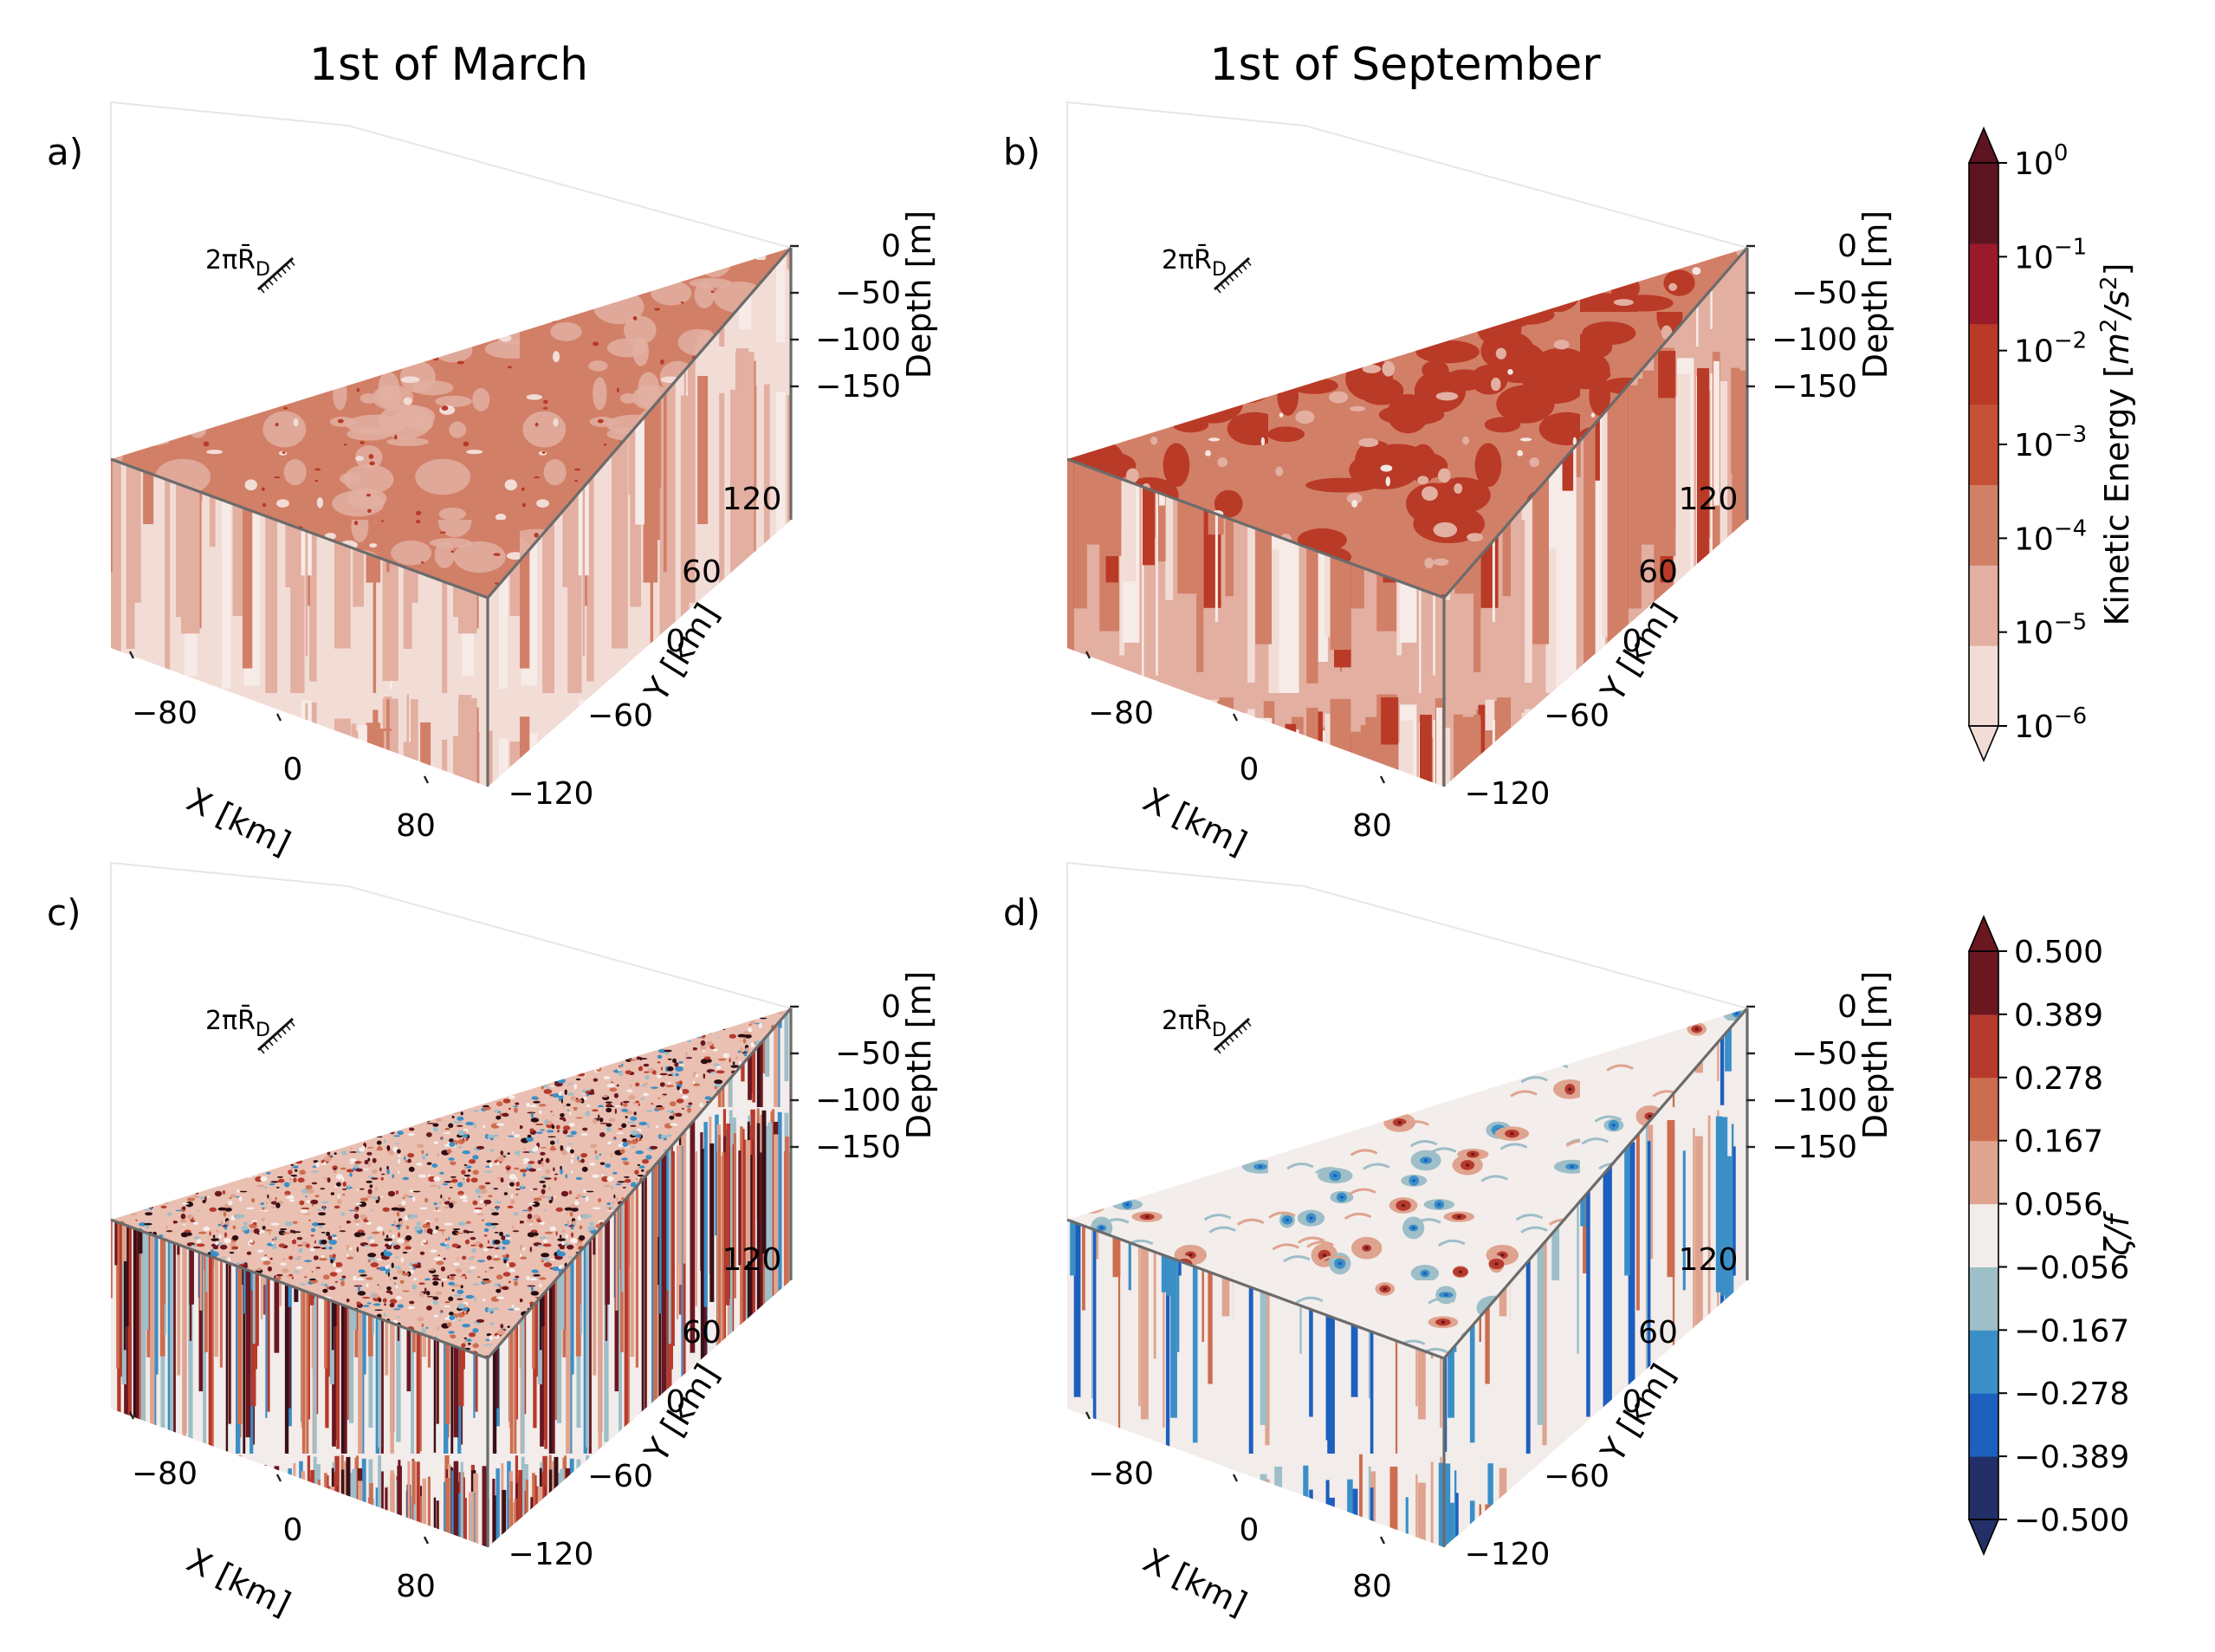  What do you see at coordinates (2116, 444) in the screenshot?
I see `colorbar-label: Kinetic Energy [m2/s2]` at bounding box center [2116, 444].